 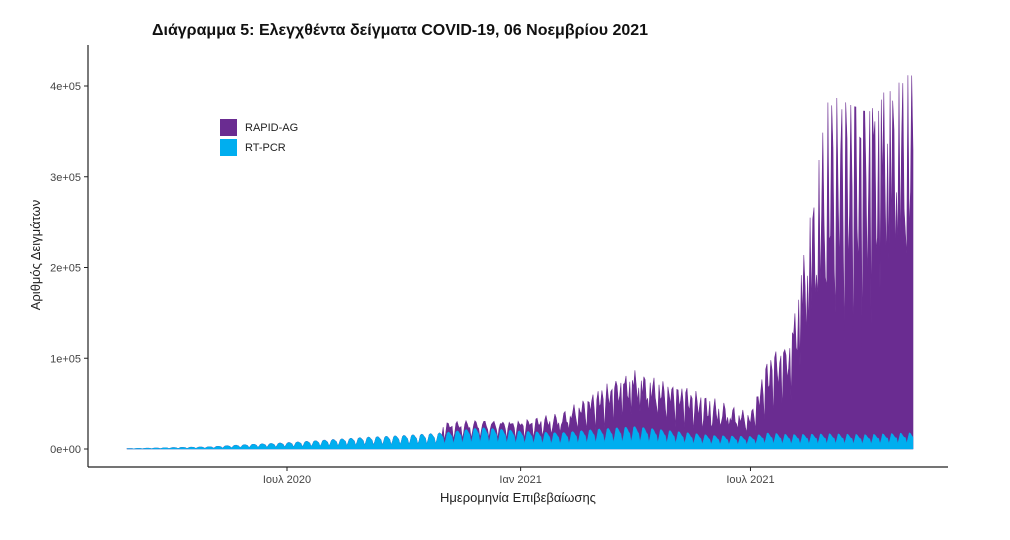 What do you see at coordinates (750, 480) in the screenshot?
I see `x-tick-label: Ιουλ 2021` at bounding box center [750, 480].